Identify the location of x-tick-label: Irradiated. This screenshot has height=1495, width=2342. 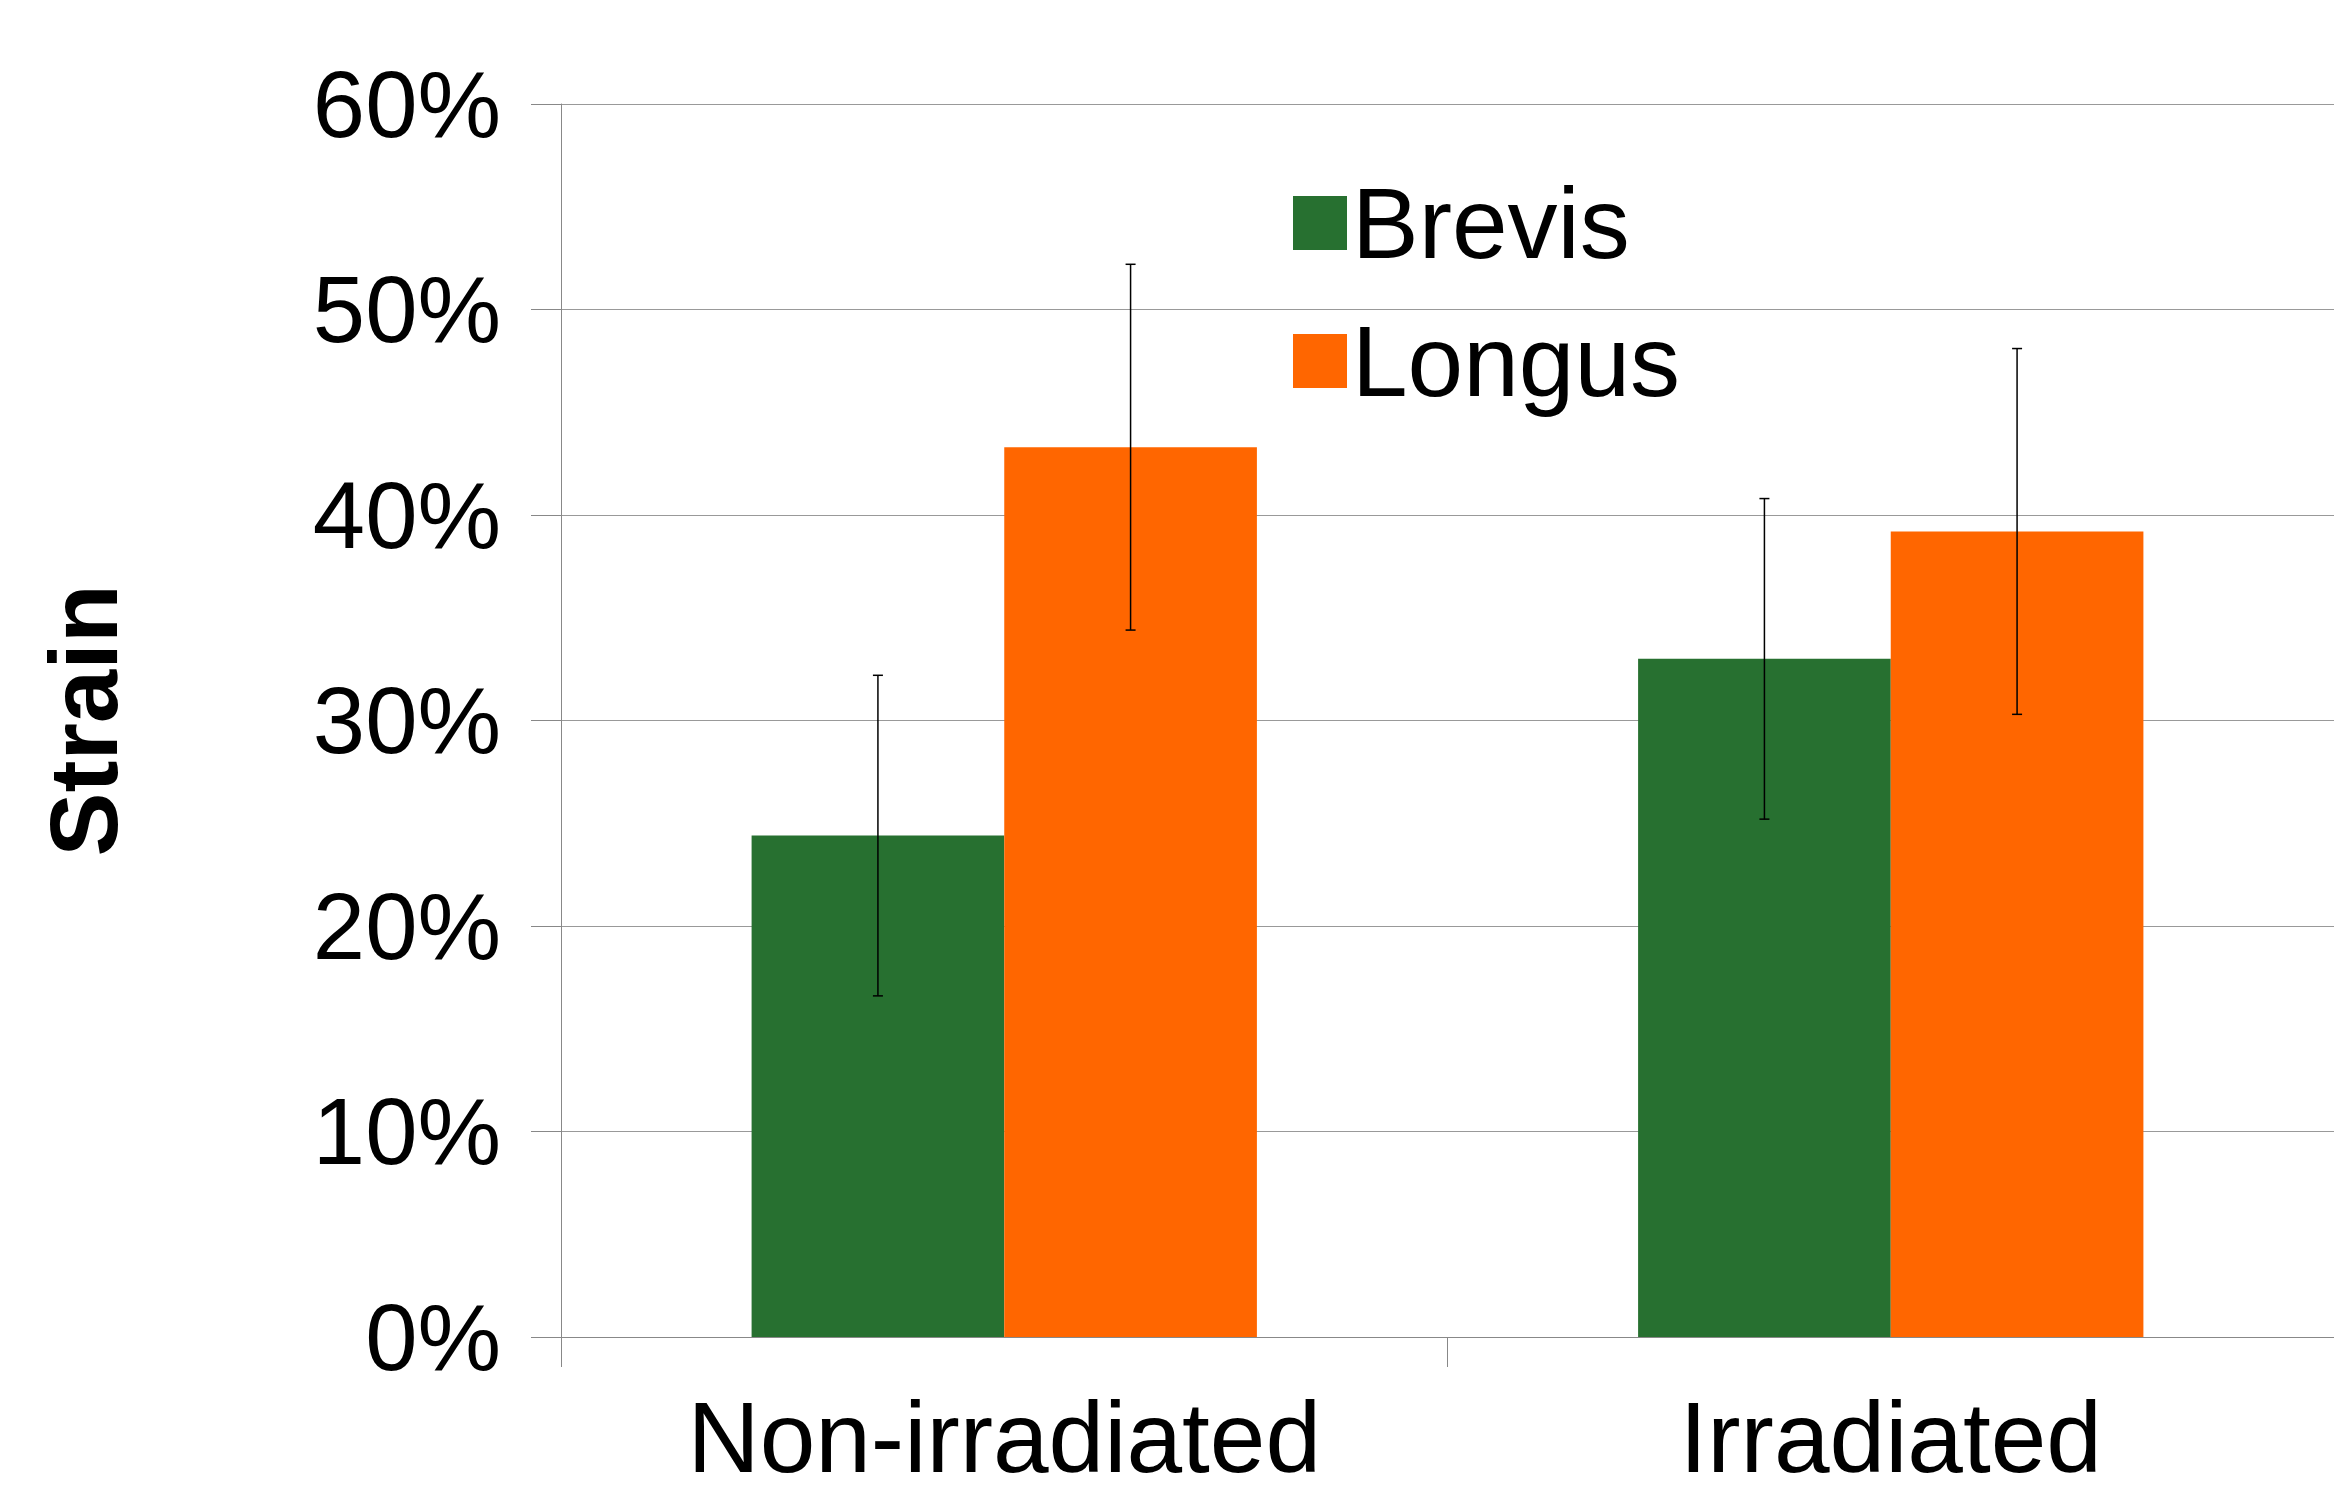
(1890, 1437).